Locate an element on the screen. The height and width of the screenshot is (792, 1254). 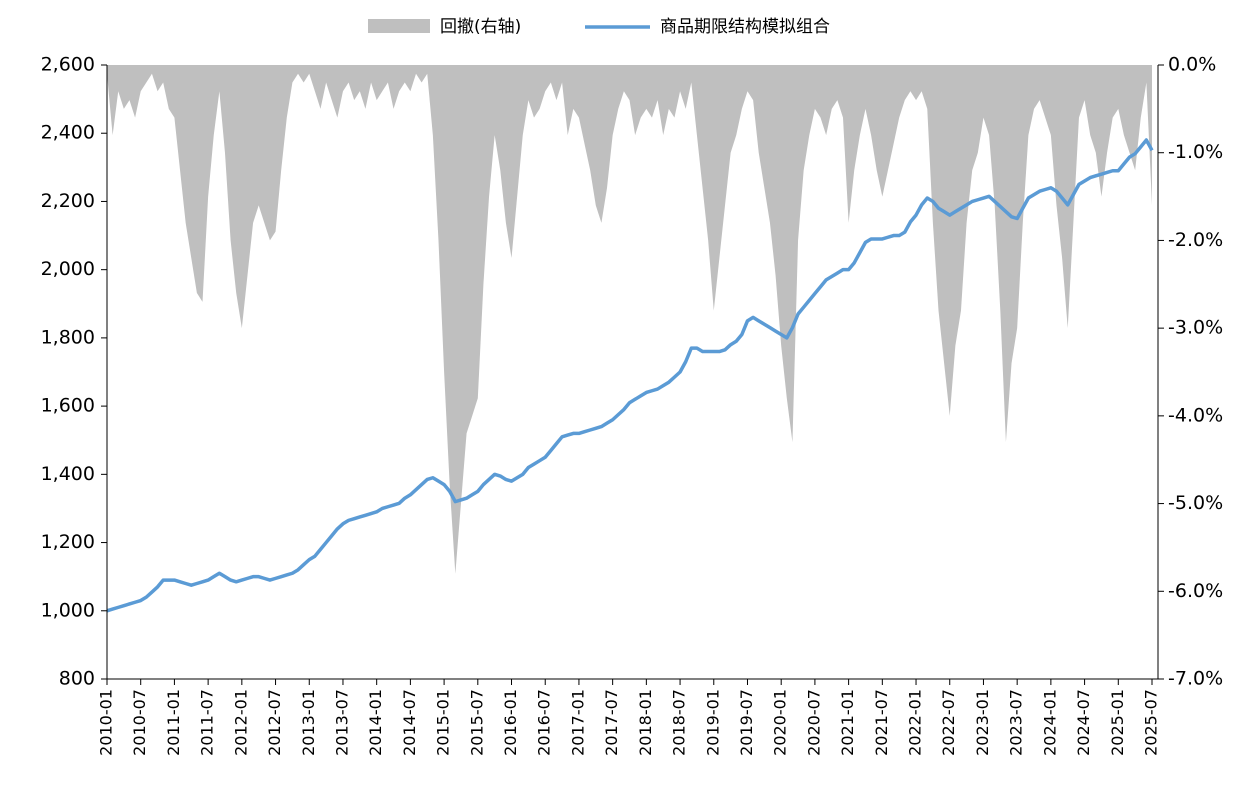
x-tick-label: 2022-01 is located at coordinates (915, 722).